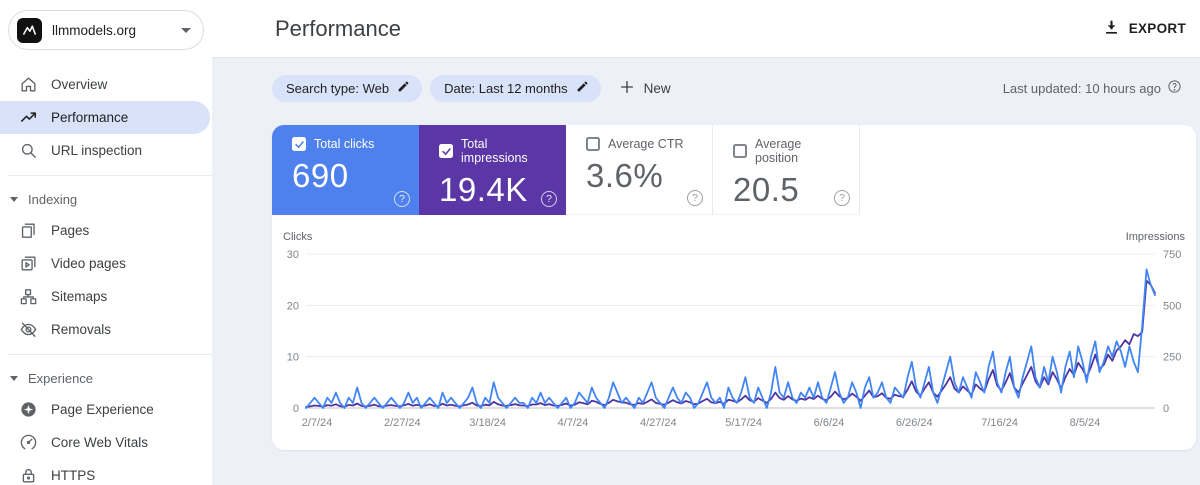 This screenshot has height=485, width=1200. I want to click on section-label: Indexing, so click(53, 199).